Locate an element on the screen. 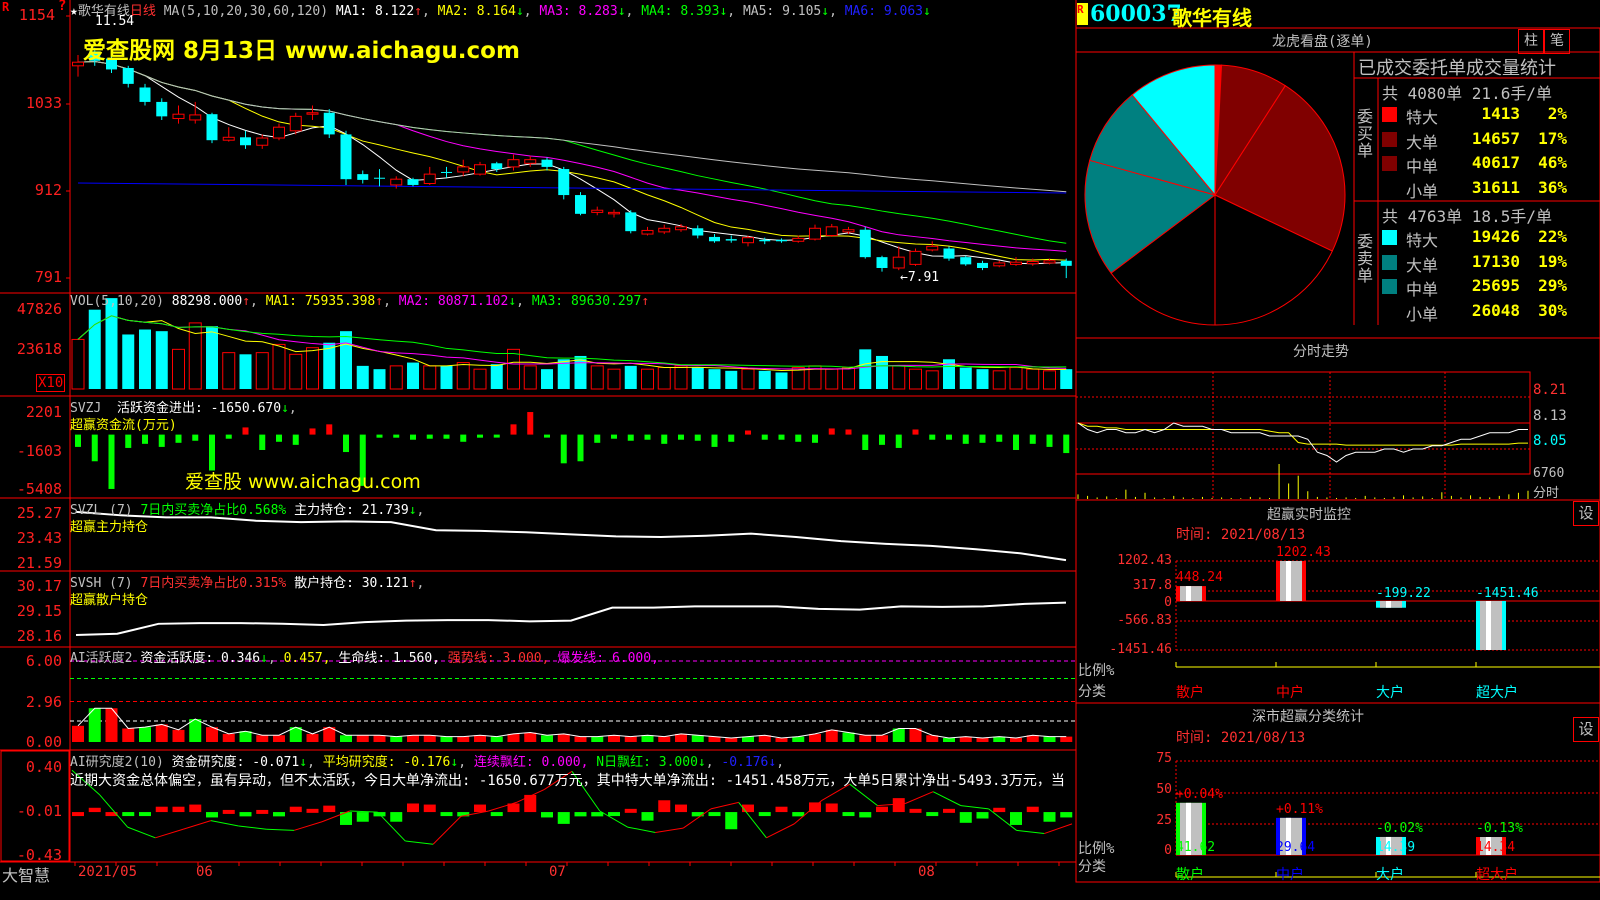 This screenshot has height=900, width=1600. intraday-axis-label: 8.21 is located at coordinates (1550, 390).